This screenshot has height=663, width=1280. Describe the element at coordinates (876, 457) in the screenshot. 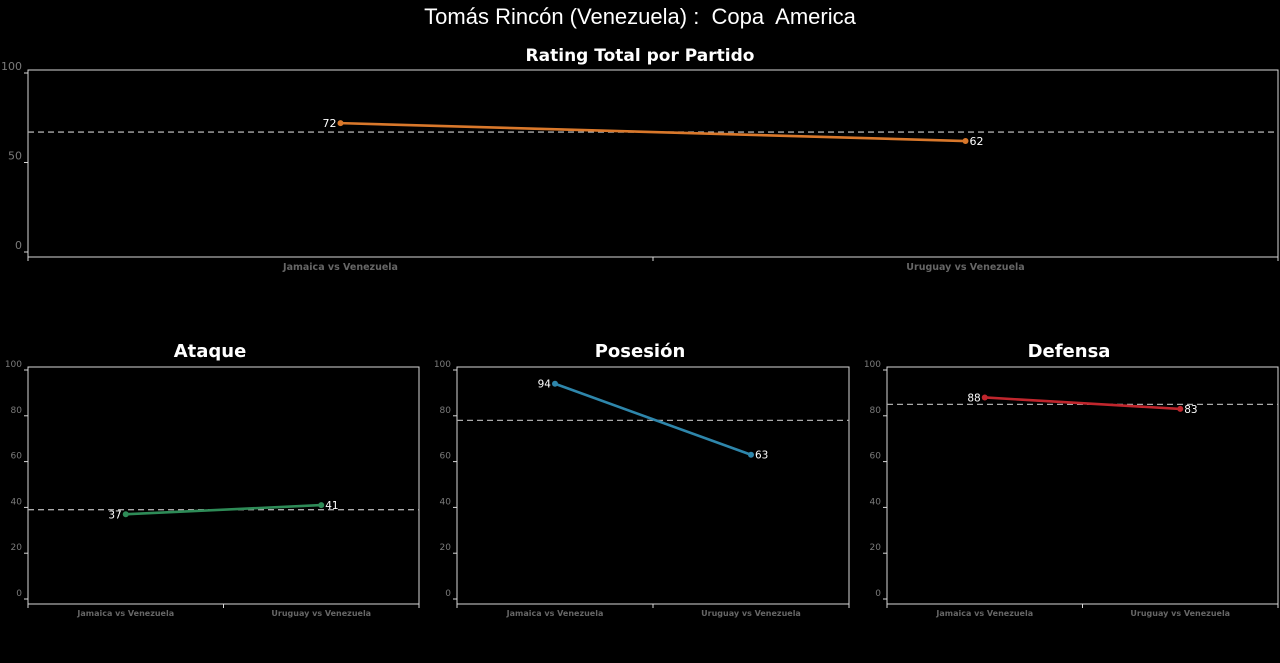

I see `defensa-ytick-label: 60` at that location.